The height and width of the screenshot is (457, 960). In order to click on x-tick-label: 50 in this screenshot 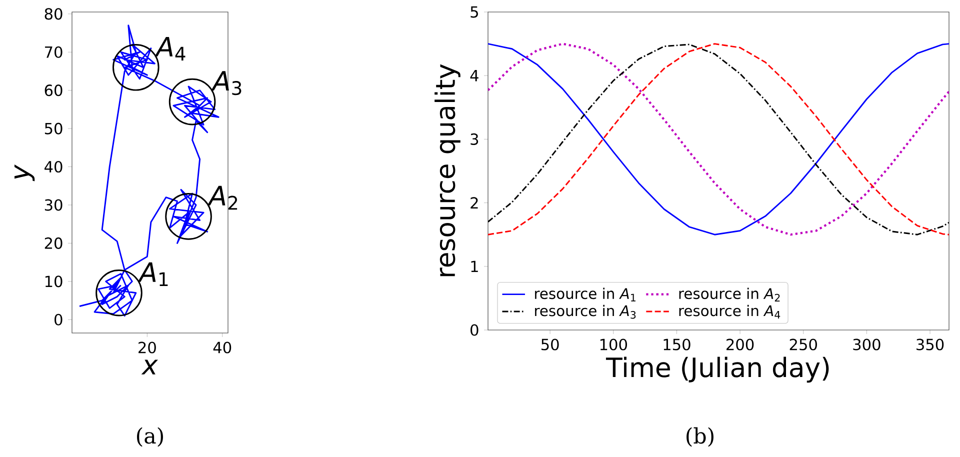, I will do `click(550, 344)`.